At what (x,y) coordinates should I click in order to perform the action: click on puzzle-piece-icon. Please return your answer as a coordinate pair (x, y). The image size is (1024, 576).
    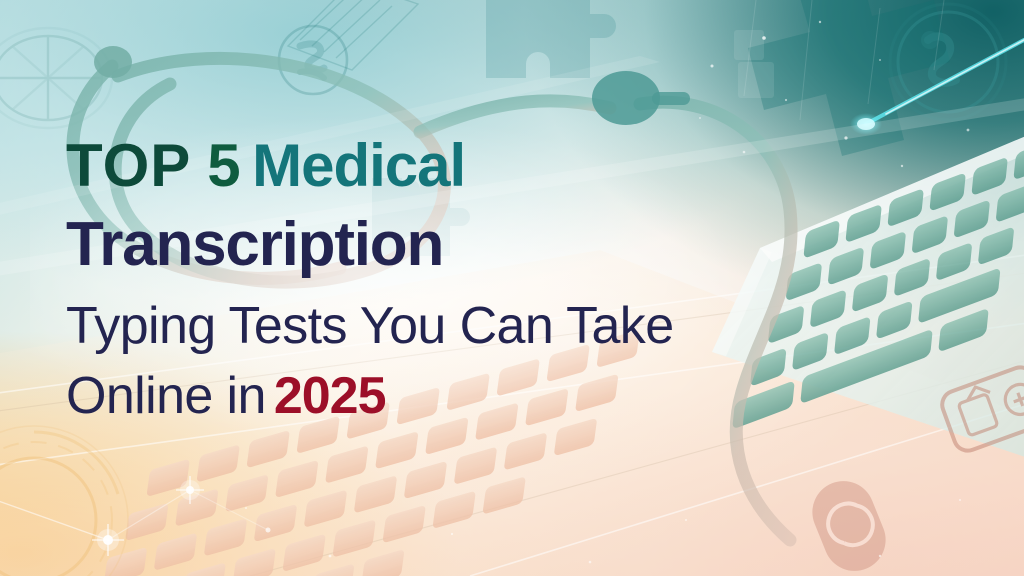
    Looking at the image, I should click on (551, 39).